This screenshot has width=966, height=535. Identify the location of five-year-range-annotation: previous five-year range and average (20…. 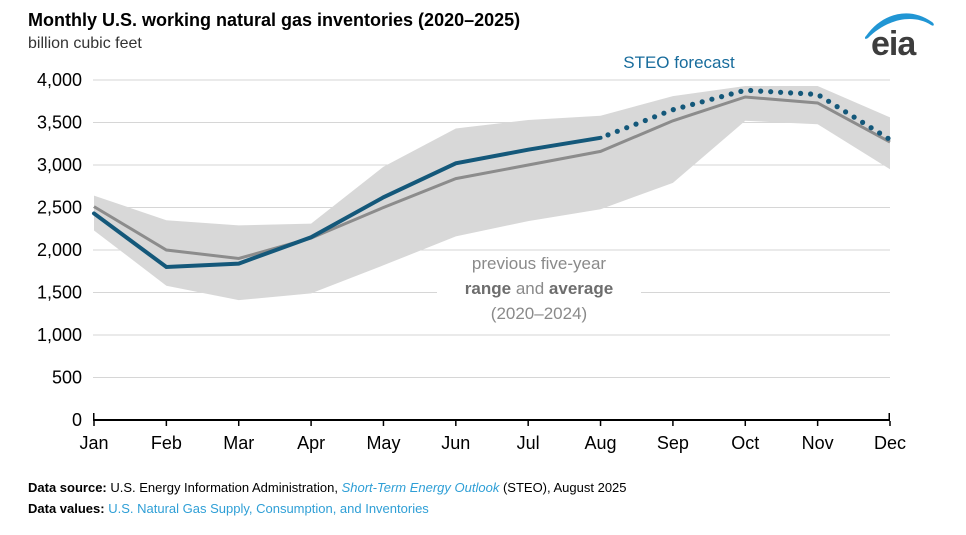
(539, 288).